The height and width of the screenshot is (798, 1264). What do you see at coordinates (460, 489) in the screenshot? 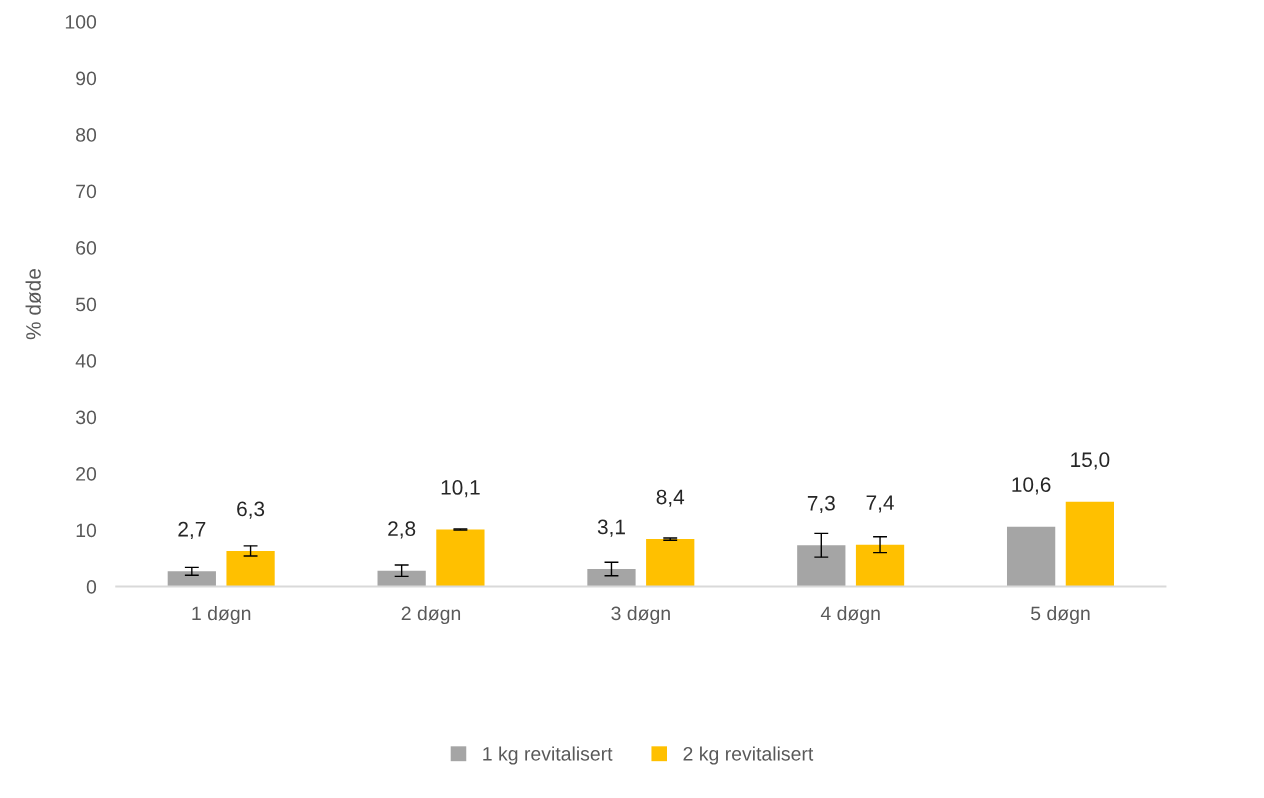
I see `data-label: 10,1` at bounding box center [460, 489].